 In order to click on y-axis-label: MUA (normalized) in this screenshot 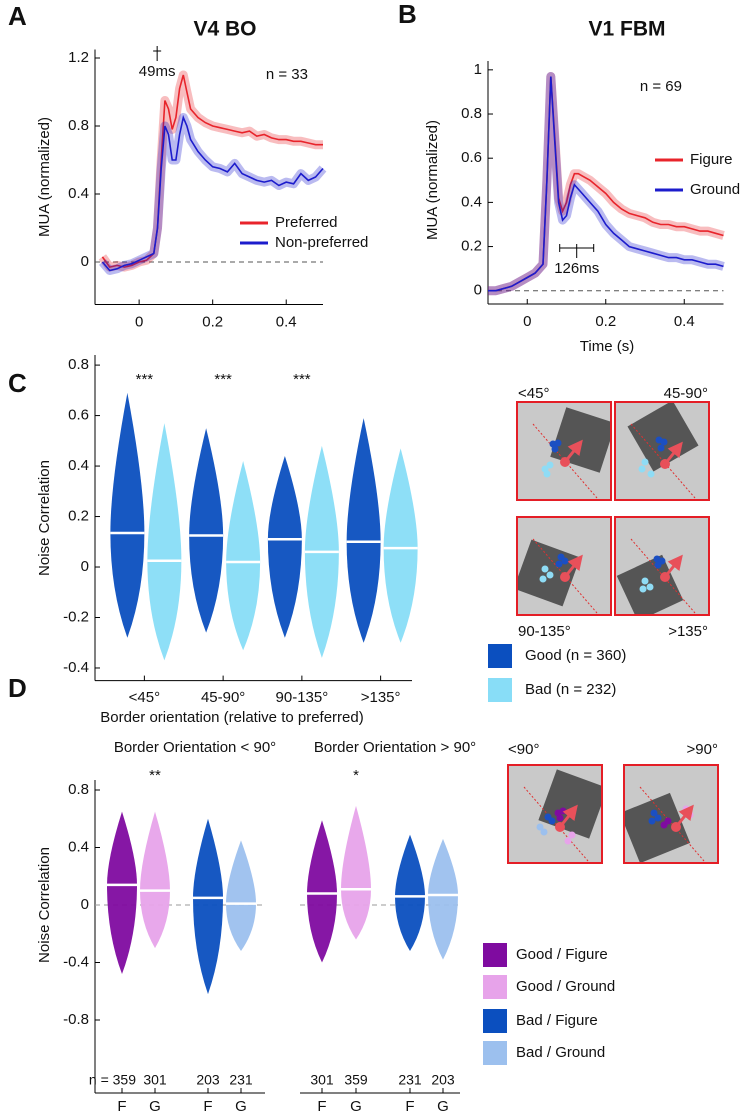, I will do `click(44, 177)`.